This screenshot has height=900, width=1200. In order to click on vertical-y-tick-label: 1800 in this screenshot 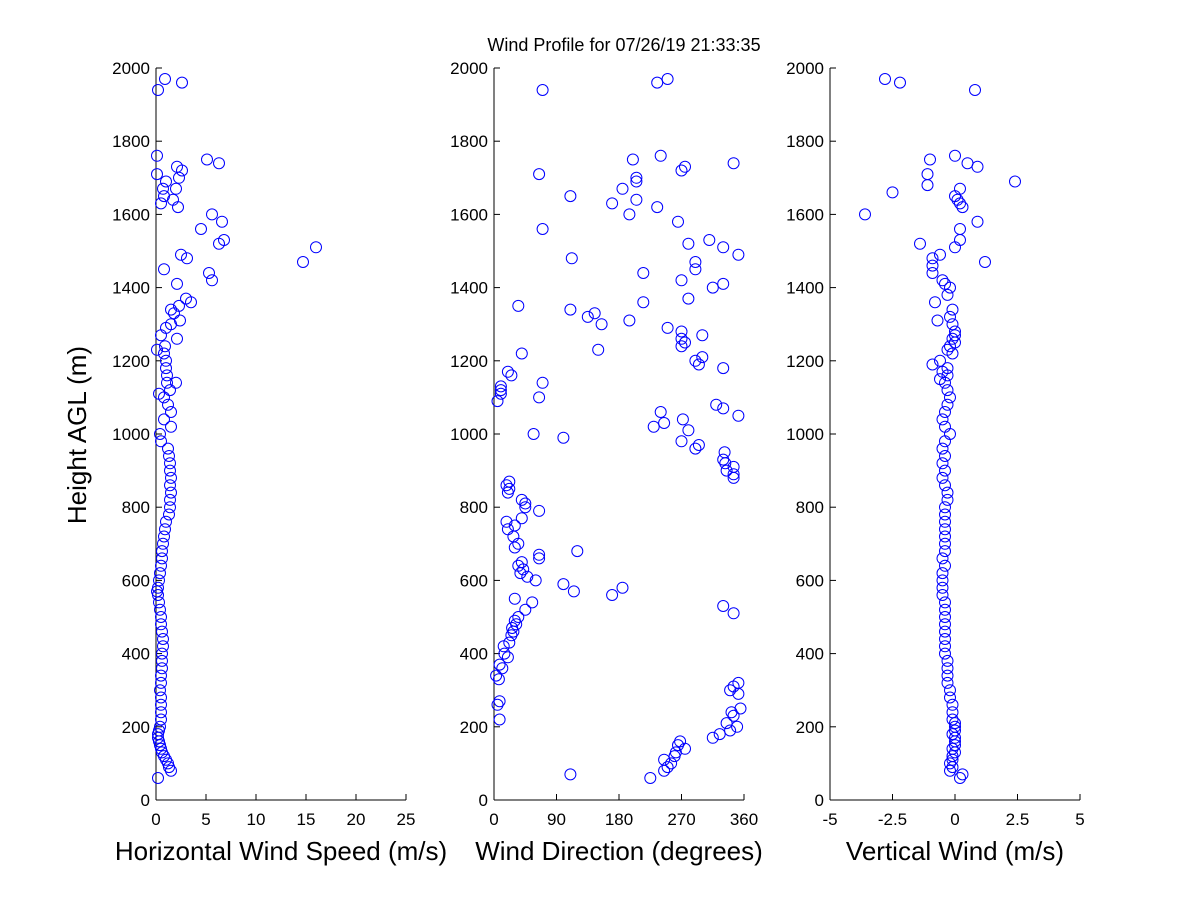, I will do `click(805, 141)`.